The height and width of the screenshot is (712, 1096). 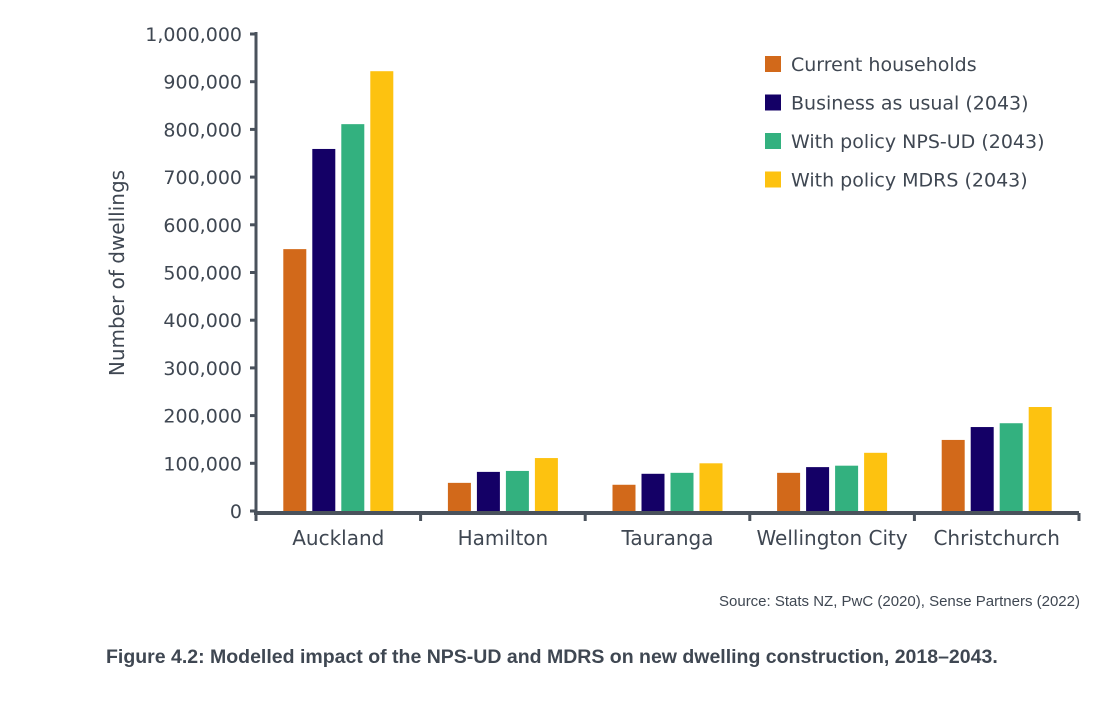 What do you see at coordinates (884, 65) in the screenshot?
I see `legend-label: Current households` at bounding box center [884, 65].